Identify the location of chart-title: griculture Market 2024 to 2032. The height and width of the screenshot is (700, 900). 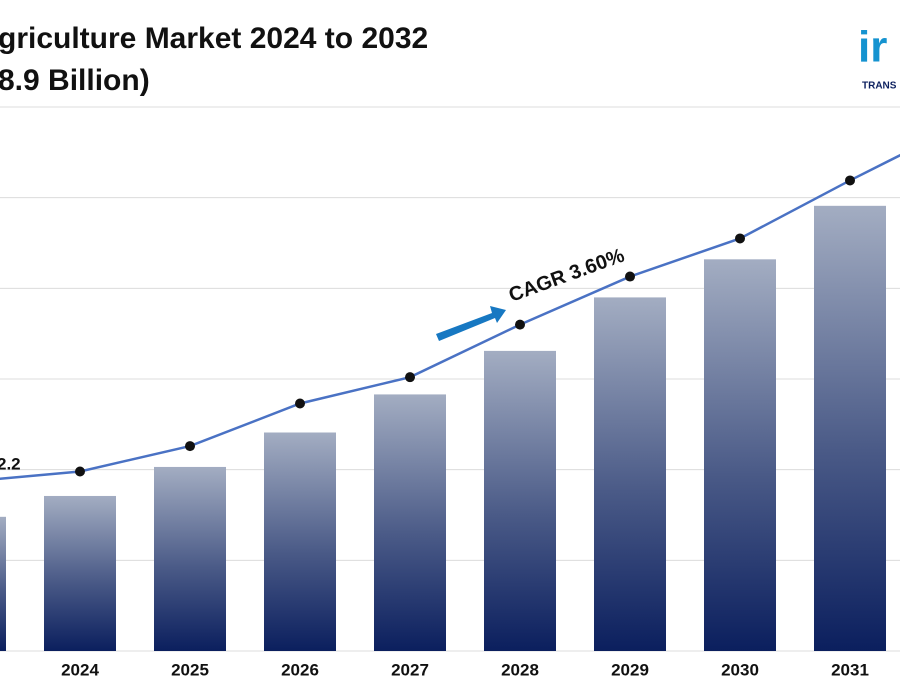
(214, 38).